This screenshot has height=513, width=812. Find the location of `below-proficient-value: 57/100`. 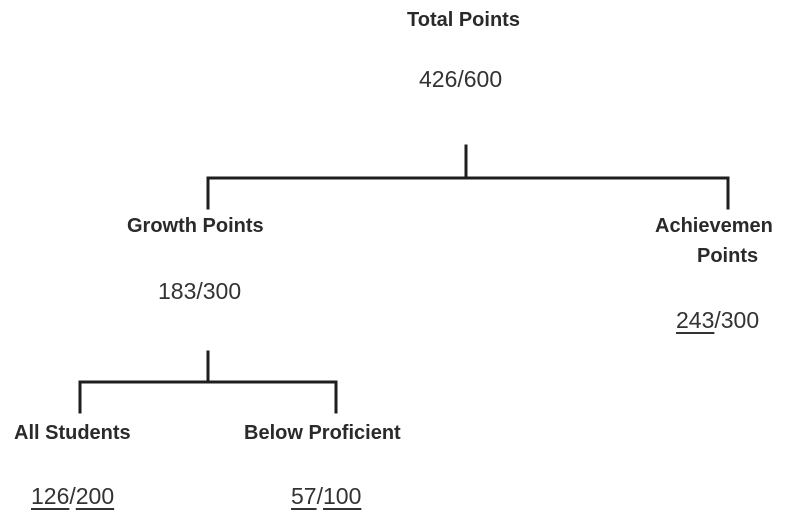

below-proficient-value: 57/100 is located at coordinates (326, 496).